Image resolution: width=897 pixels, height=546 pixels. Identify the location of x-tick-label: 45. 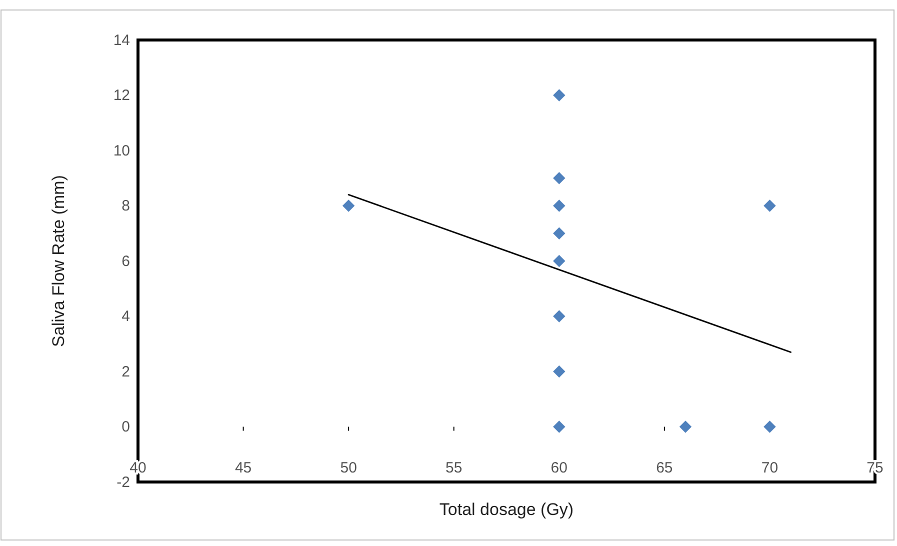
(243, 468).